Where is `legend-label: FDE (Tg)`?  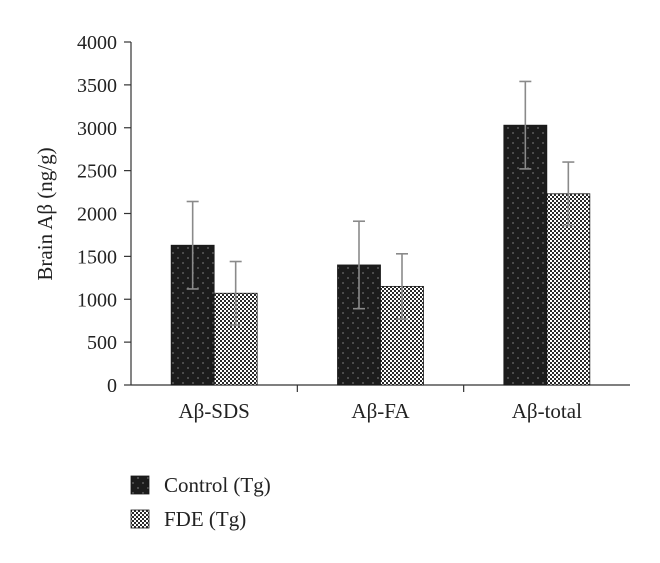 legend-label: FDE (Tg) is located at coordinates (205, 519).